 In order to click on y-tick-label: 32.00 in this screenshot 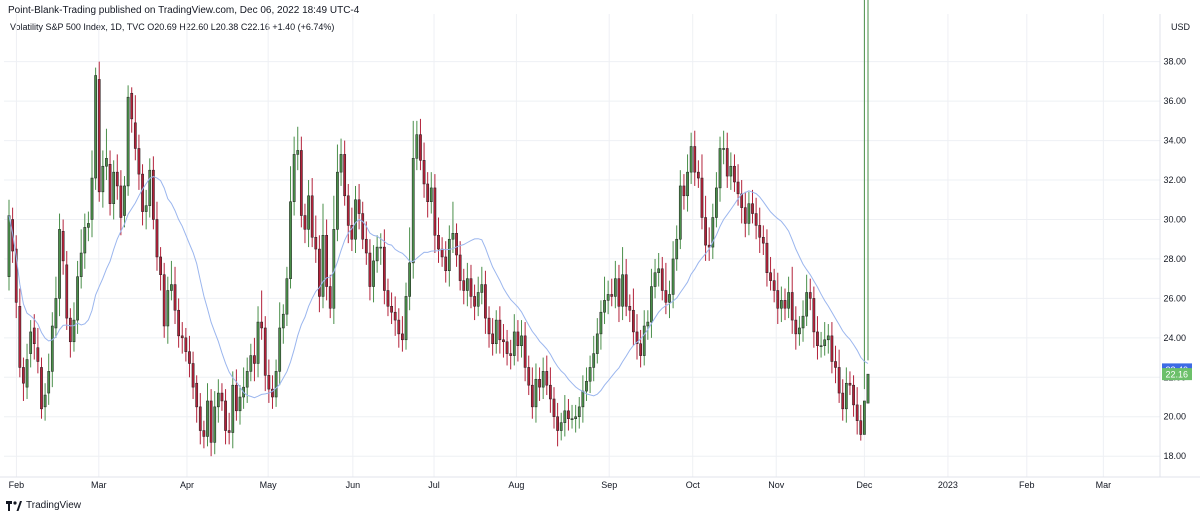, I will do `click(1174, 180)`.